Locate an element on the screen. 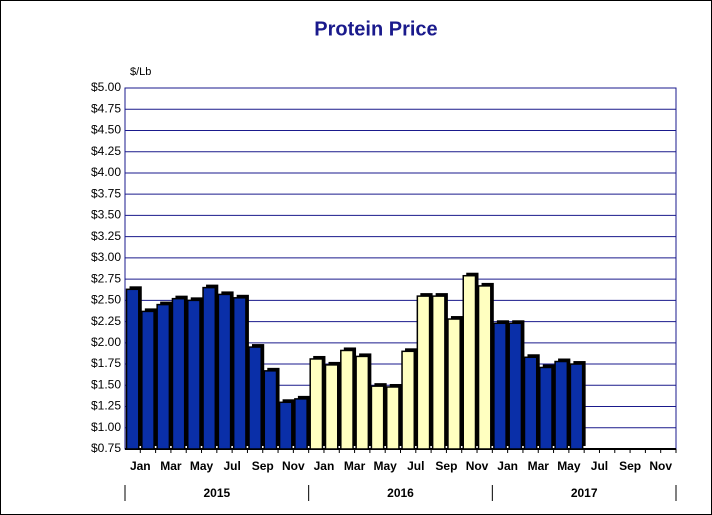  y-tick-label: $4.50 is located at coordinates (106, 130).